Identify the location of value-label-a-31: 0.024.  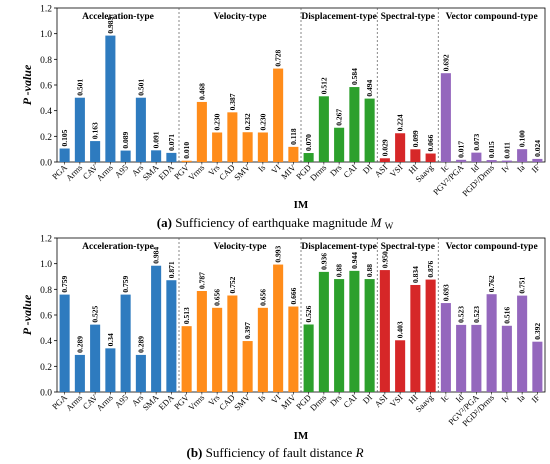
(537, 148).